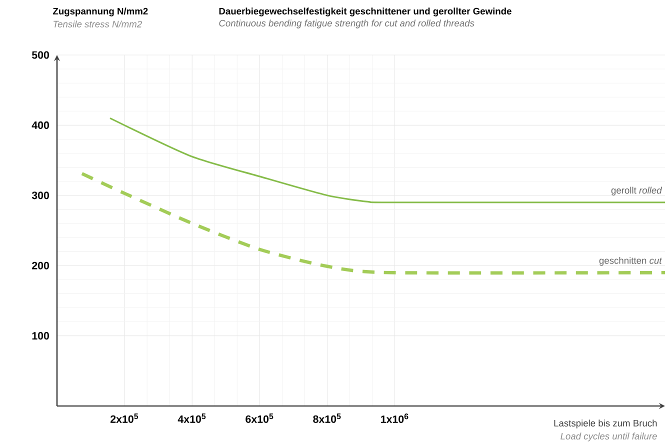  I want to click on y-tick-label: 300, so click(41, 196).